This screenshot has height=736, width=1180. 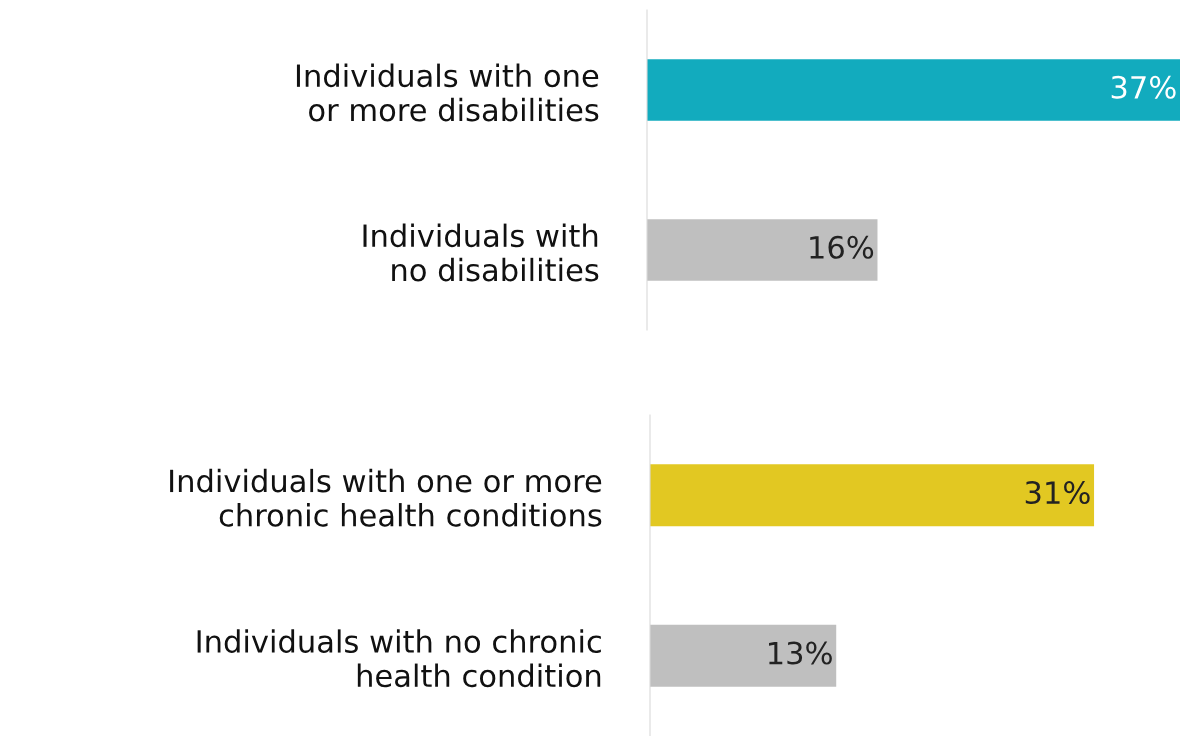 What do you see at coordinates (1057, 493) in the screenshot?
I see `data-label: 31%` at bounding box center [1057, 493].